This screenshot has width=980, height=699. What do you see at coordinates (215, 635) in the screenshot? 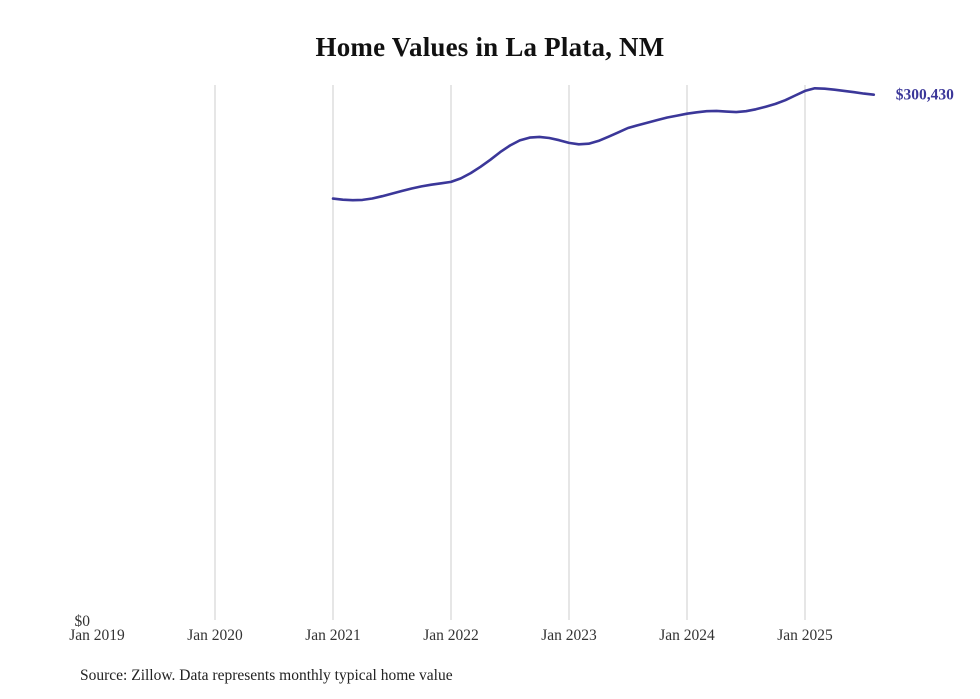
I see `x-tick-label: Jan 2020` at bounding box center [215, 635].